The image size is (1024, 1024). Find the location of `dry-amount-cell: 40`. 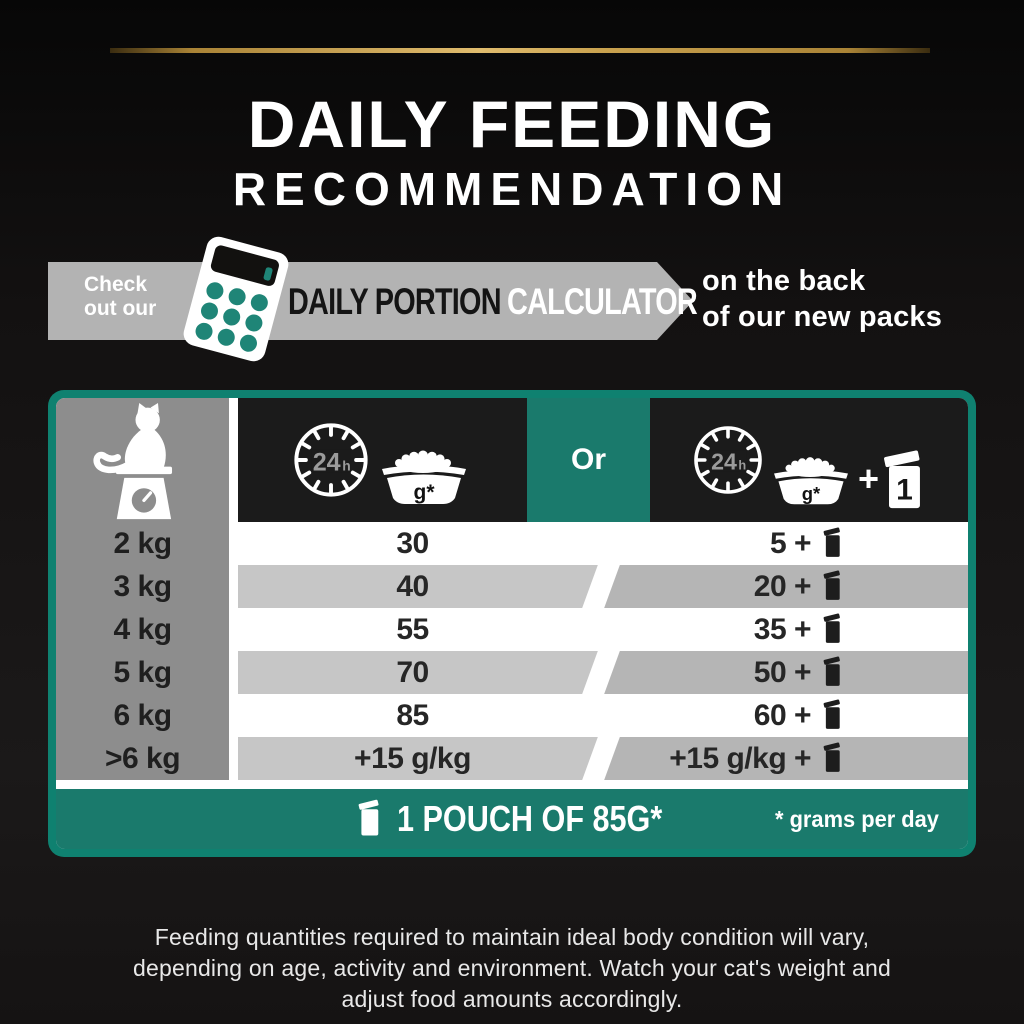

dry-amount-cell: 40 is located at coordinates (412, 586).